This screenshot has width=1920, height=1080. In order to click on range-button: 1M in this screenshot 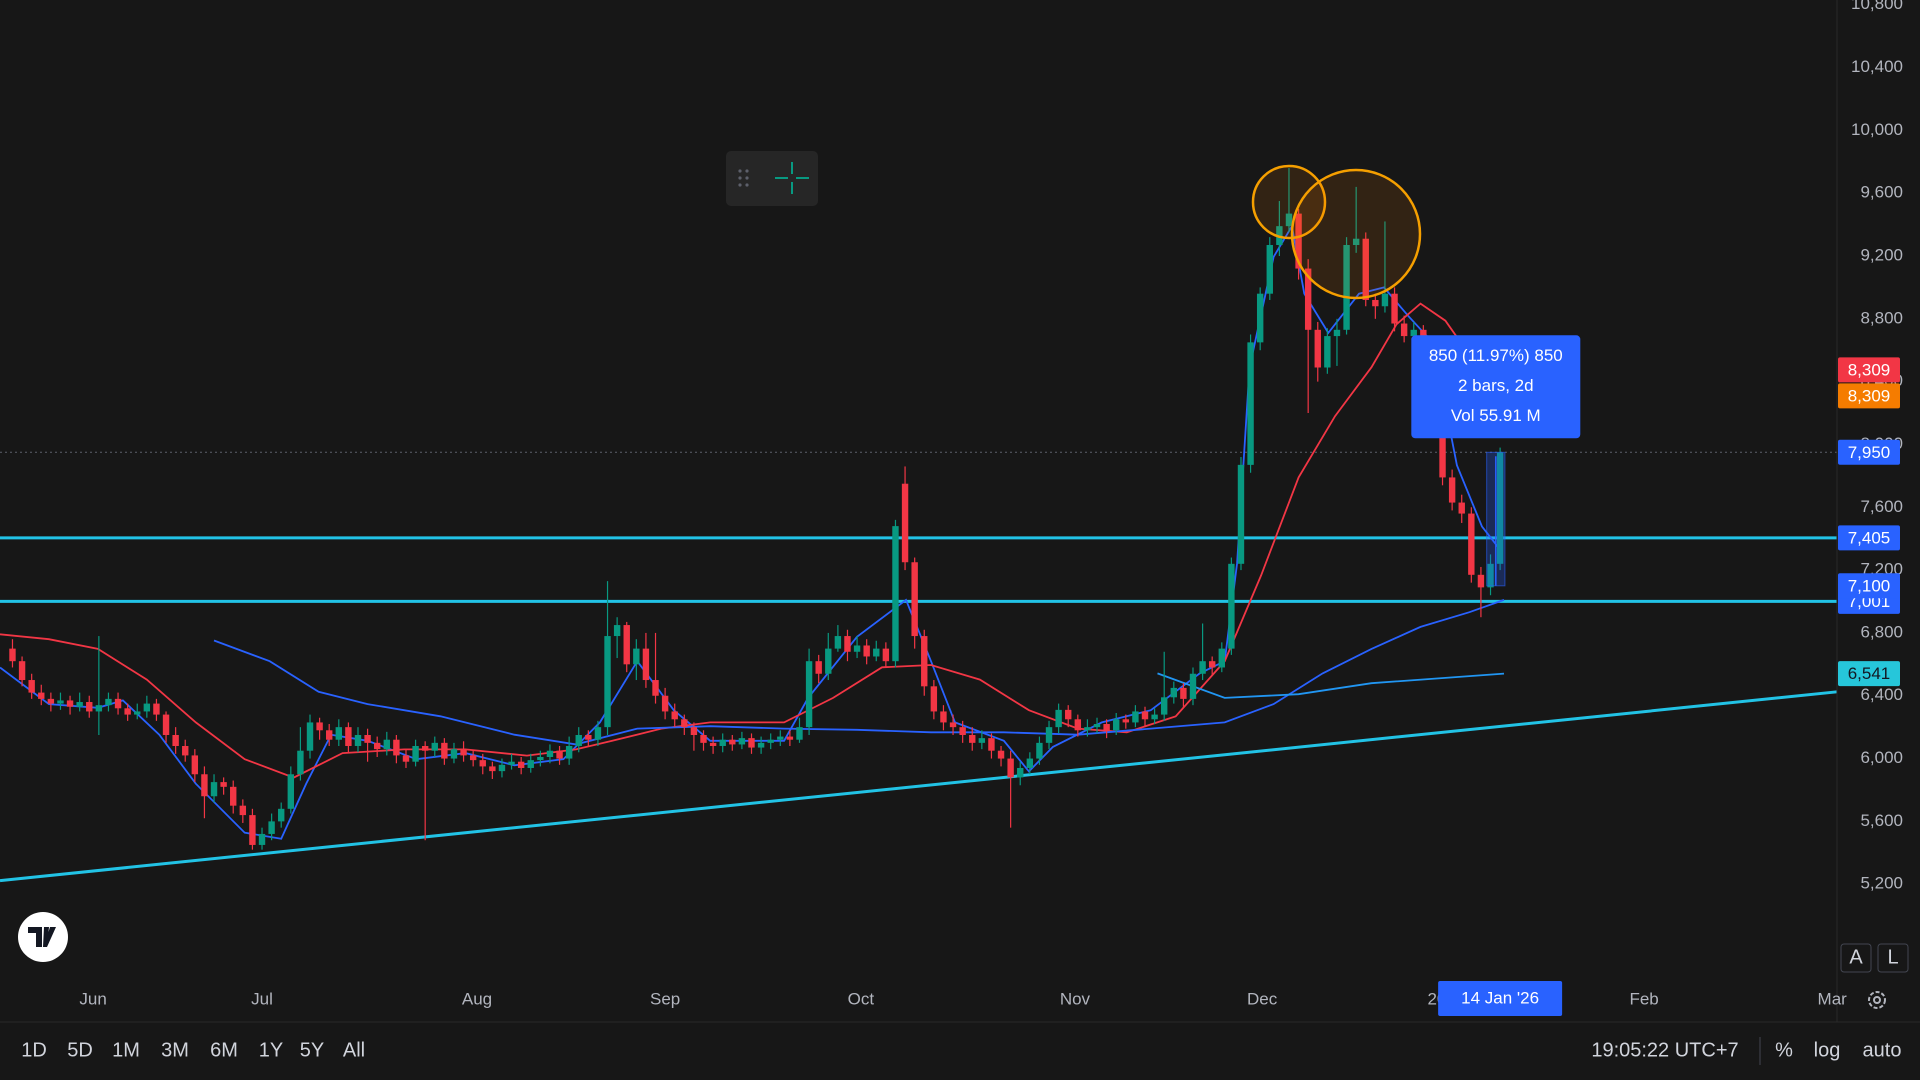, I will do `click(126, 1050)`.